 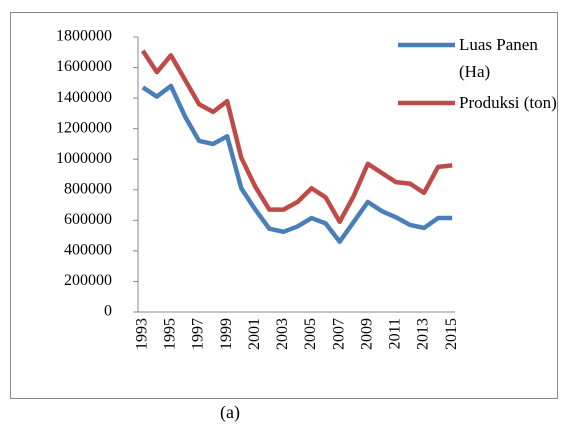 I want to click on x-tick-label: 2009, so click(x=366, y=334).